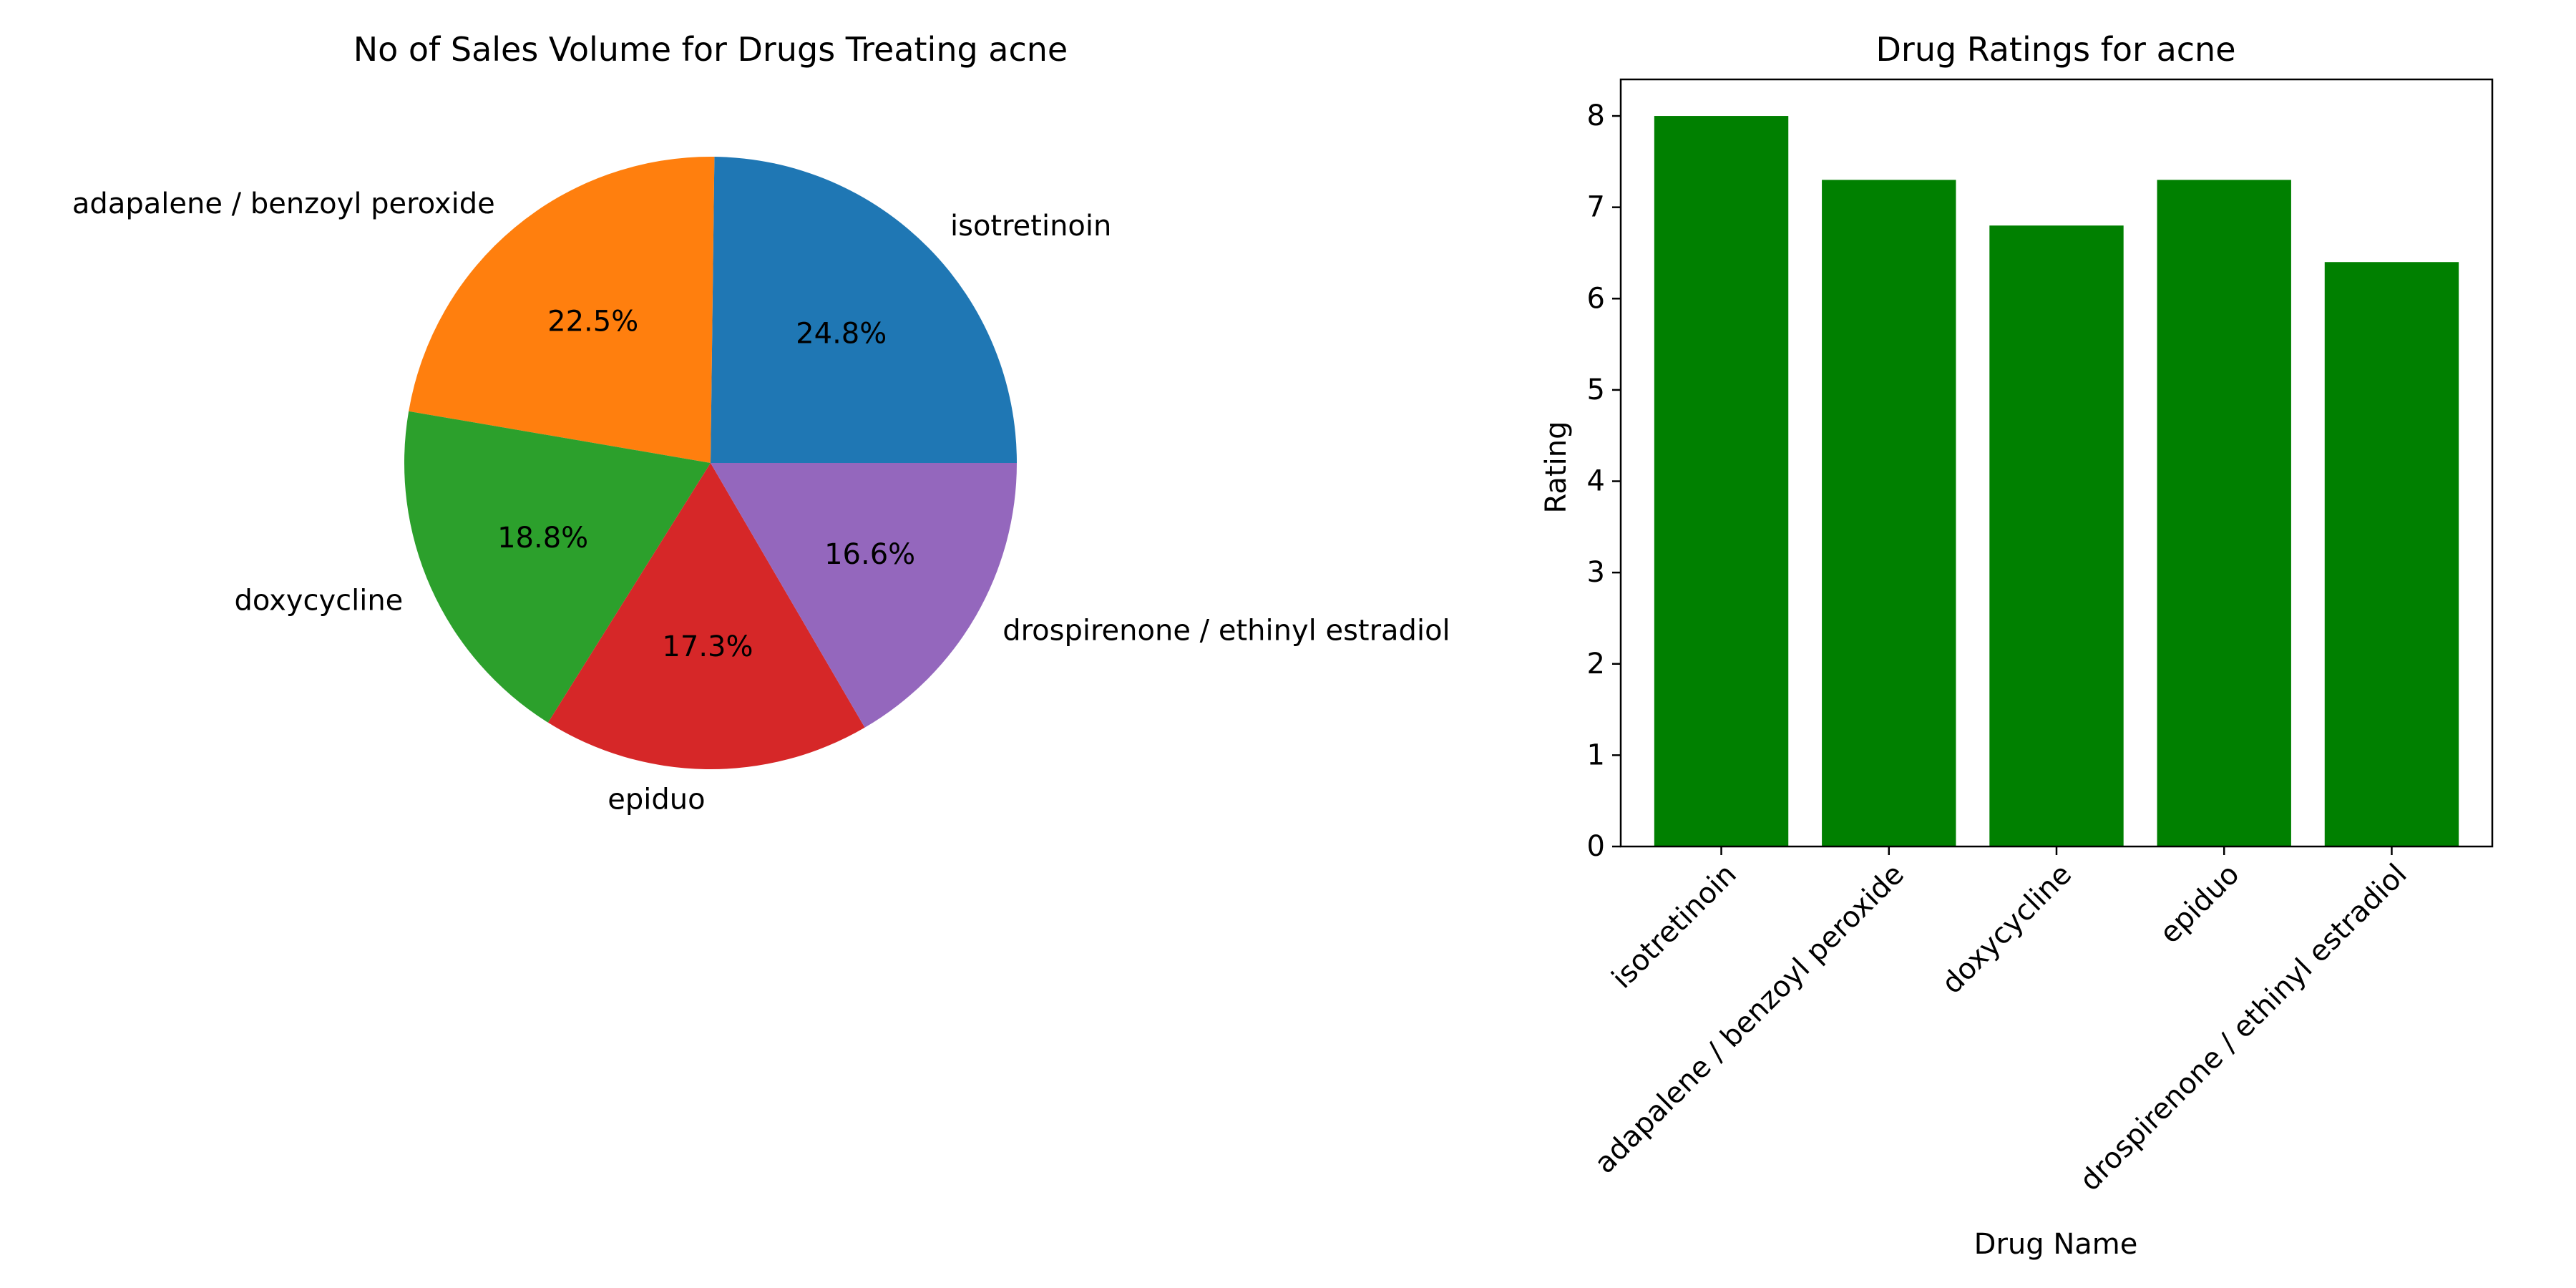 Image resolution: width=2576 pixels, height=1288 pixels. Describe the element at coordinates (1721, 481) in the screenshot. I see `bar-isotretinoin` at that location.